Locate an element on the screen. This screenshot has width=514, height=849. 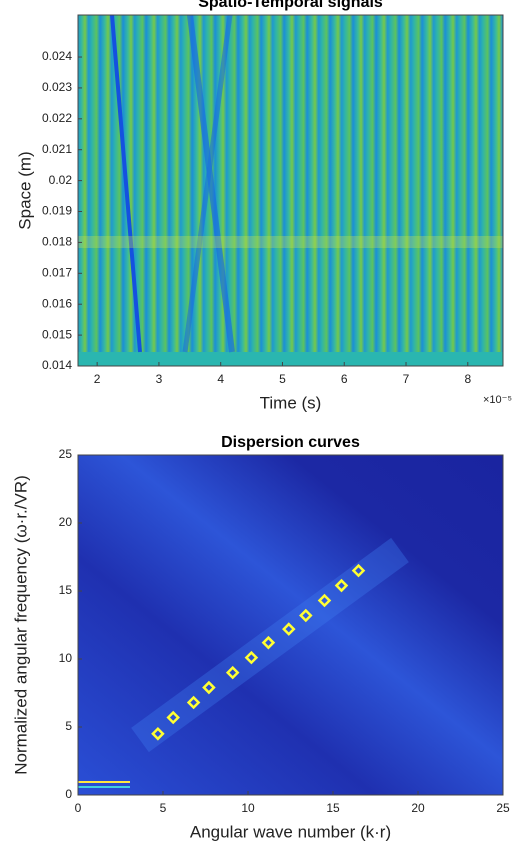
y-tick-label: 0.015 is located at coordinates (57, 334).